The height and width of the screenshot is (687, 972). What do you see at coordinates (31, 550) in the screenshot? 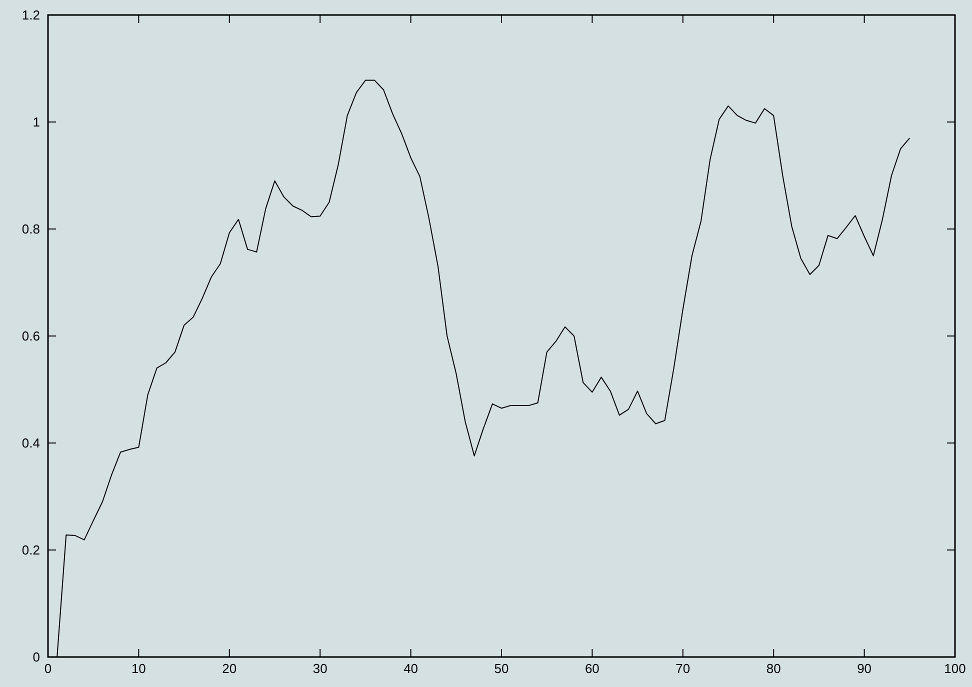
I see `y-tick-label: 0.2` at bounding box center [31, 550].